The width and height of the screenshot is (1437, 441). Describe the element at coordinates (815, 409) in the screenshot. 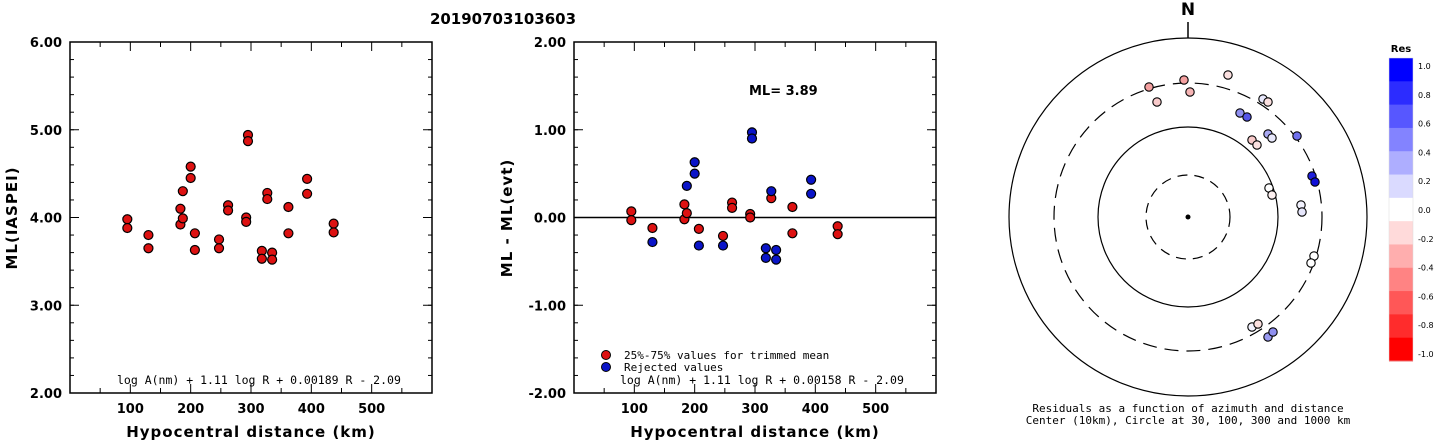

I see `x-tick-label: 400` at that location.